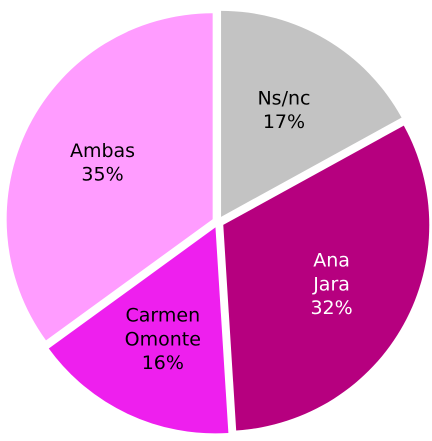  What do you see at coordinates (283, 98) in the screenshot?
I see `slice-label: Ns/nc` at bounding box center [283, 98].